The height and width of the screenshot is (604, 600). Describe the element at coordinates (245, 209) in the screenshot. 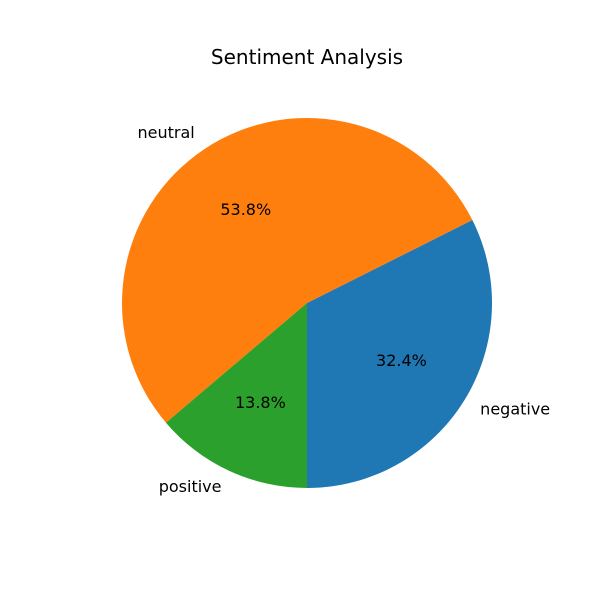

I see `percent-label-neutral: 53.8%` at that location.